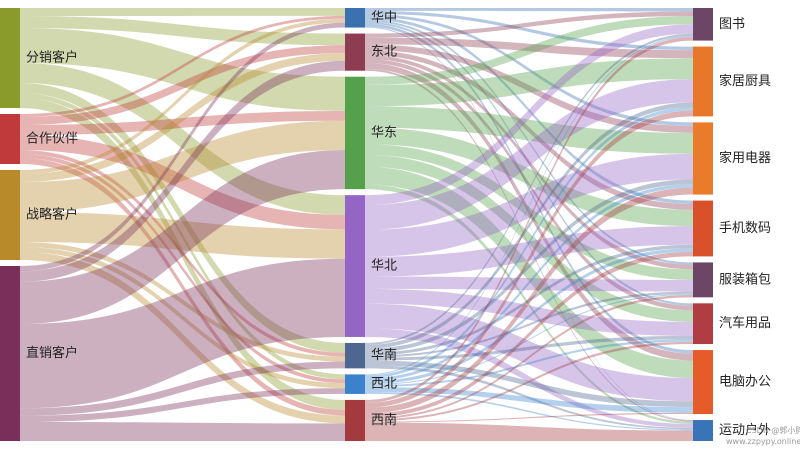  What do you see at coordinates (703, 24) in the screenshot?
I see `node-tushu` at bounding box center [703, 24].